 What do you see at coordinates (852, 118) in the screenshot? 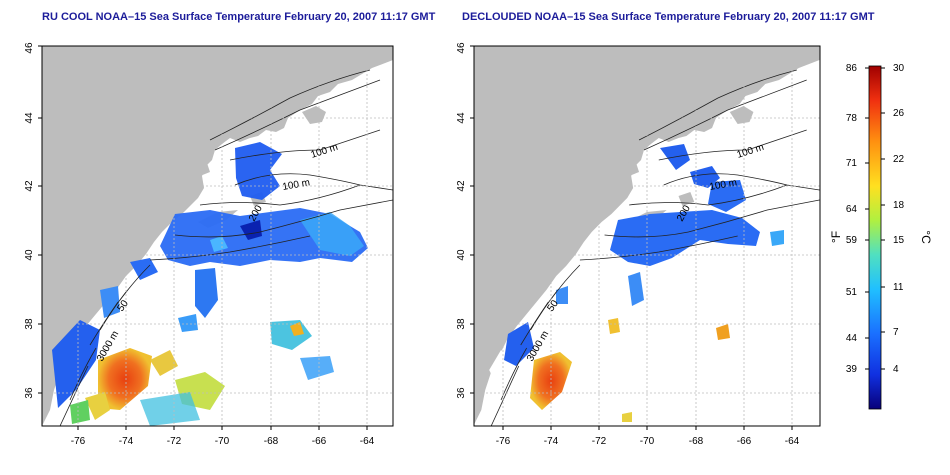
I see `fahrenheit-tick: 78` at bounding box center [852, 118].